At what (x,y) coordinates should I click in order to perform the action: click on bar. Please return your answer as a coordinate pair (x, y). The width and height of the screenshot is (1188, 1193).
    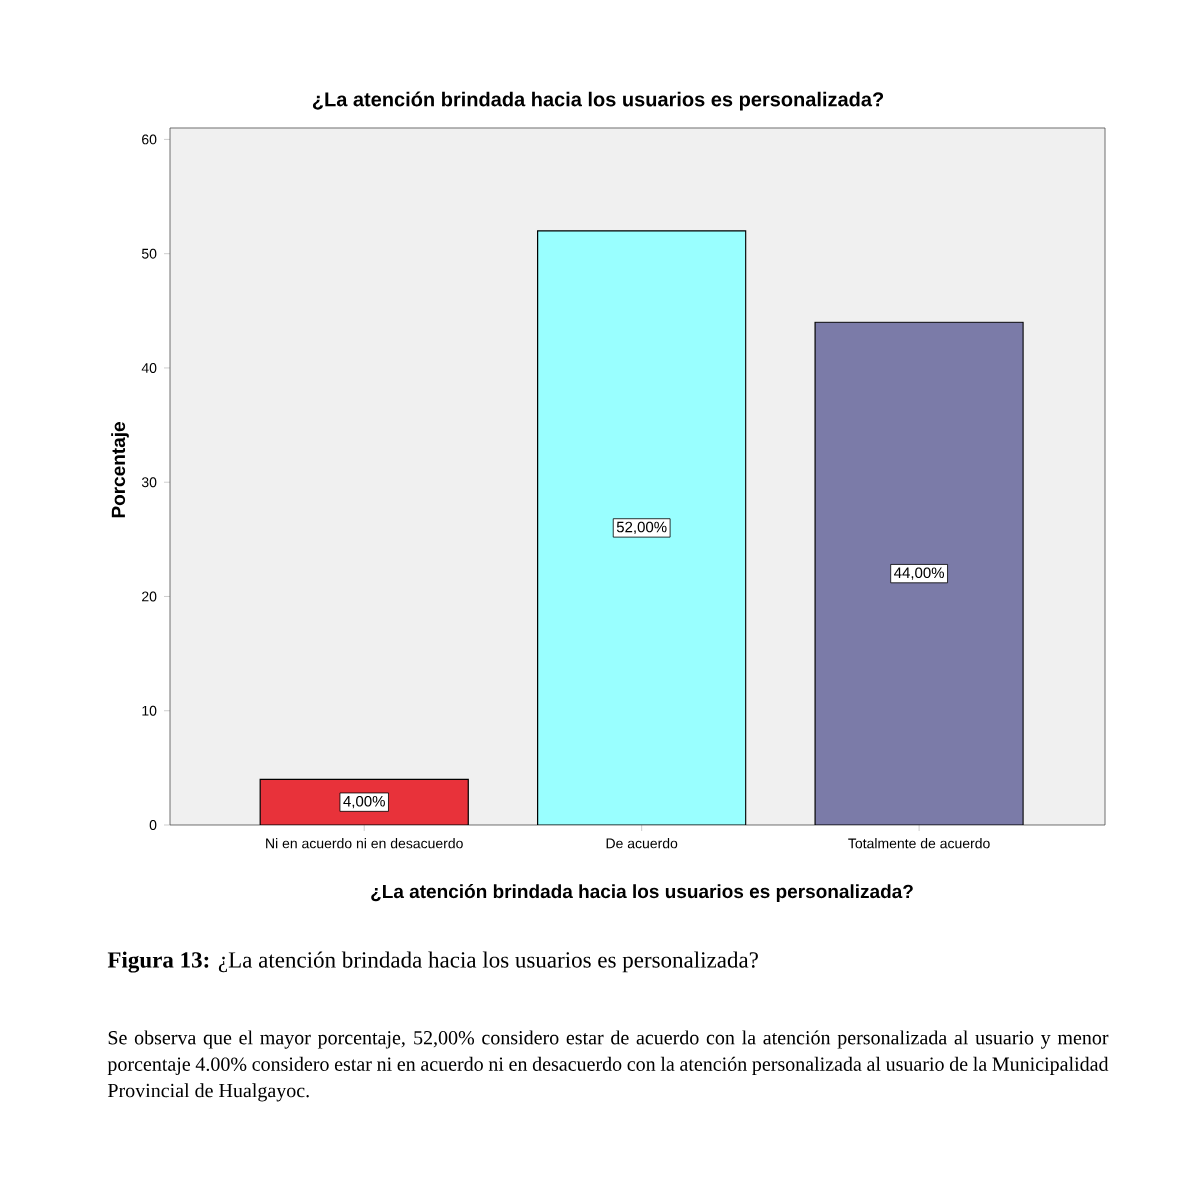
    Looking at the image, I should click on (642, 527).